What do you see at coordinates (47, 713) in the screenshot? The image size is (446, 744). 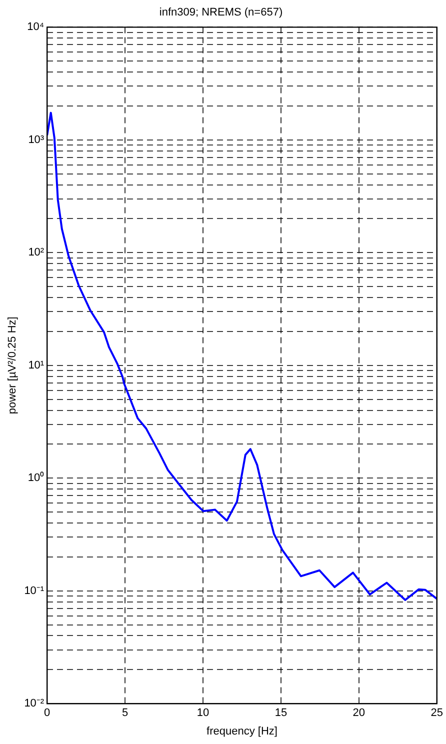 I see `x-tick-label: 0` at bounding box center [47, 713].